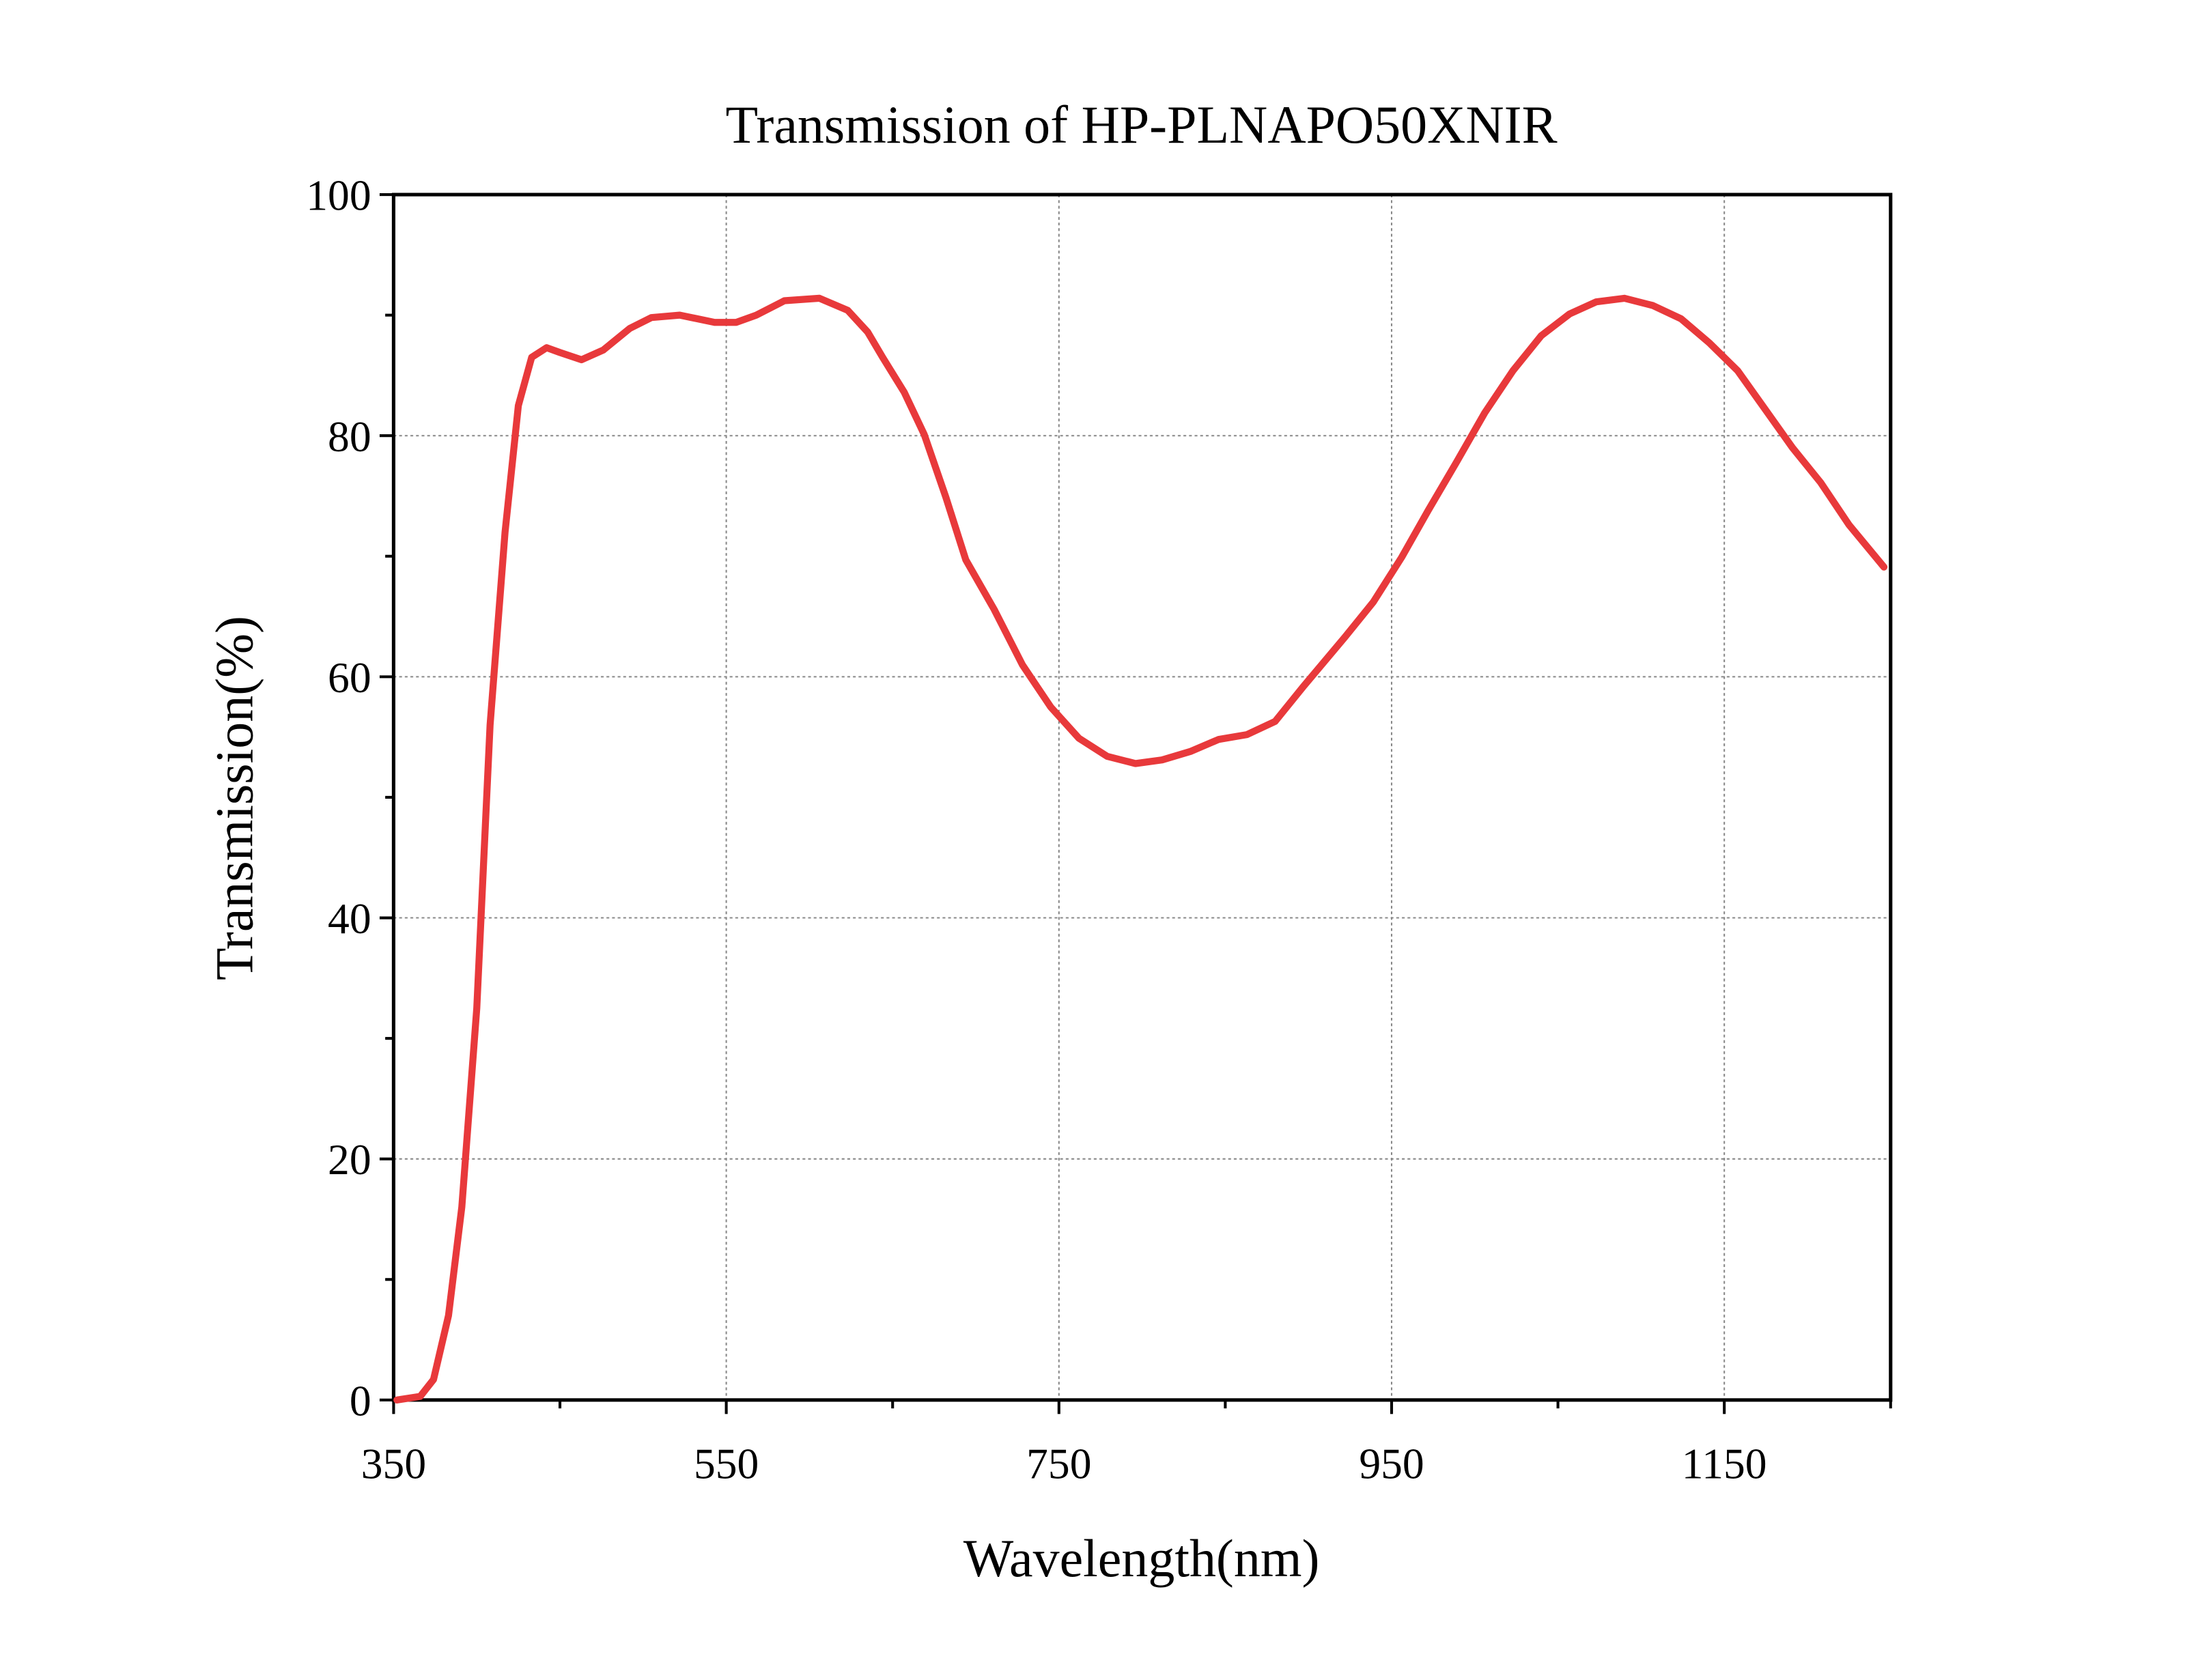 The width and height of the screenshot is (2196, 1680). Describe the element at coordinates (1141, 1558) in the screenshot. I see `x-axis-label: Wavelength(nm)` at that location.